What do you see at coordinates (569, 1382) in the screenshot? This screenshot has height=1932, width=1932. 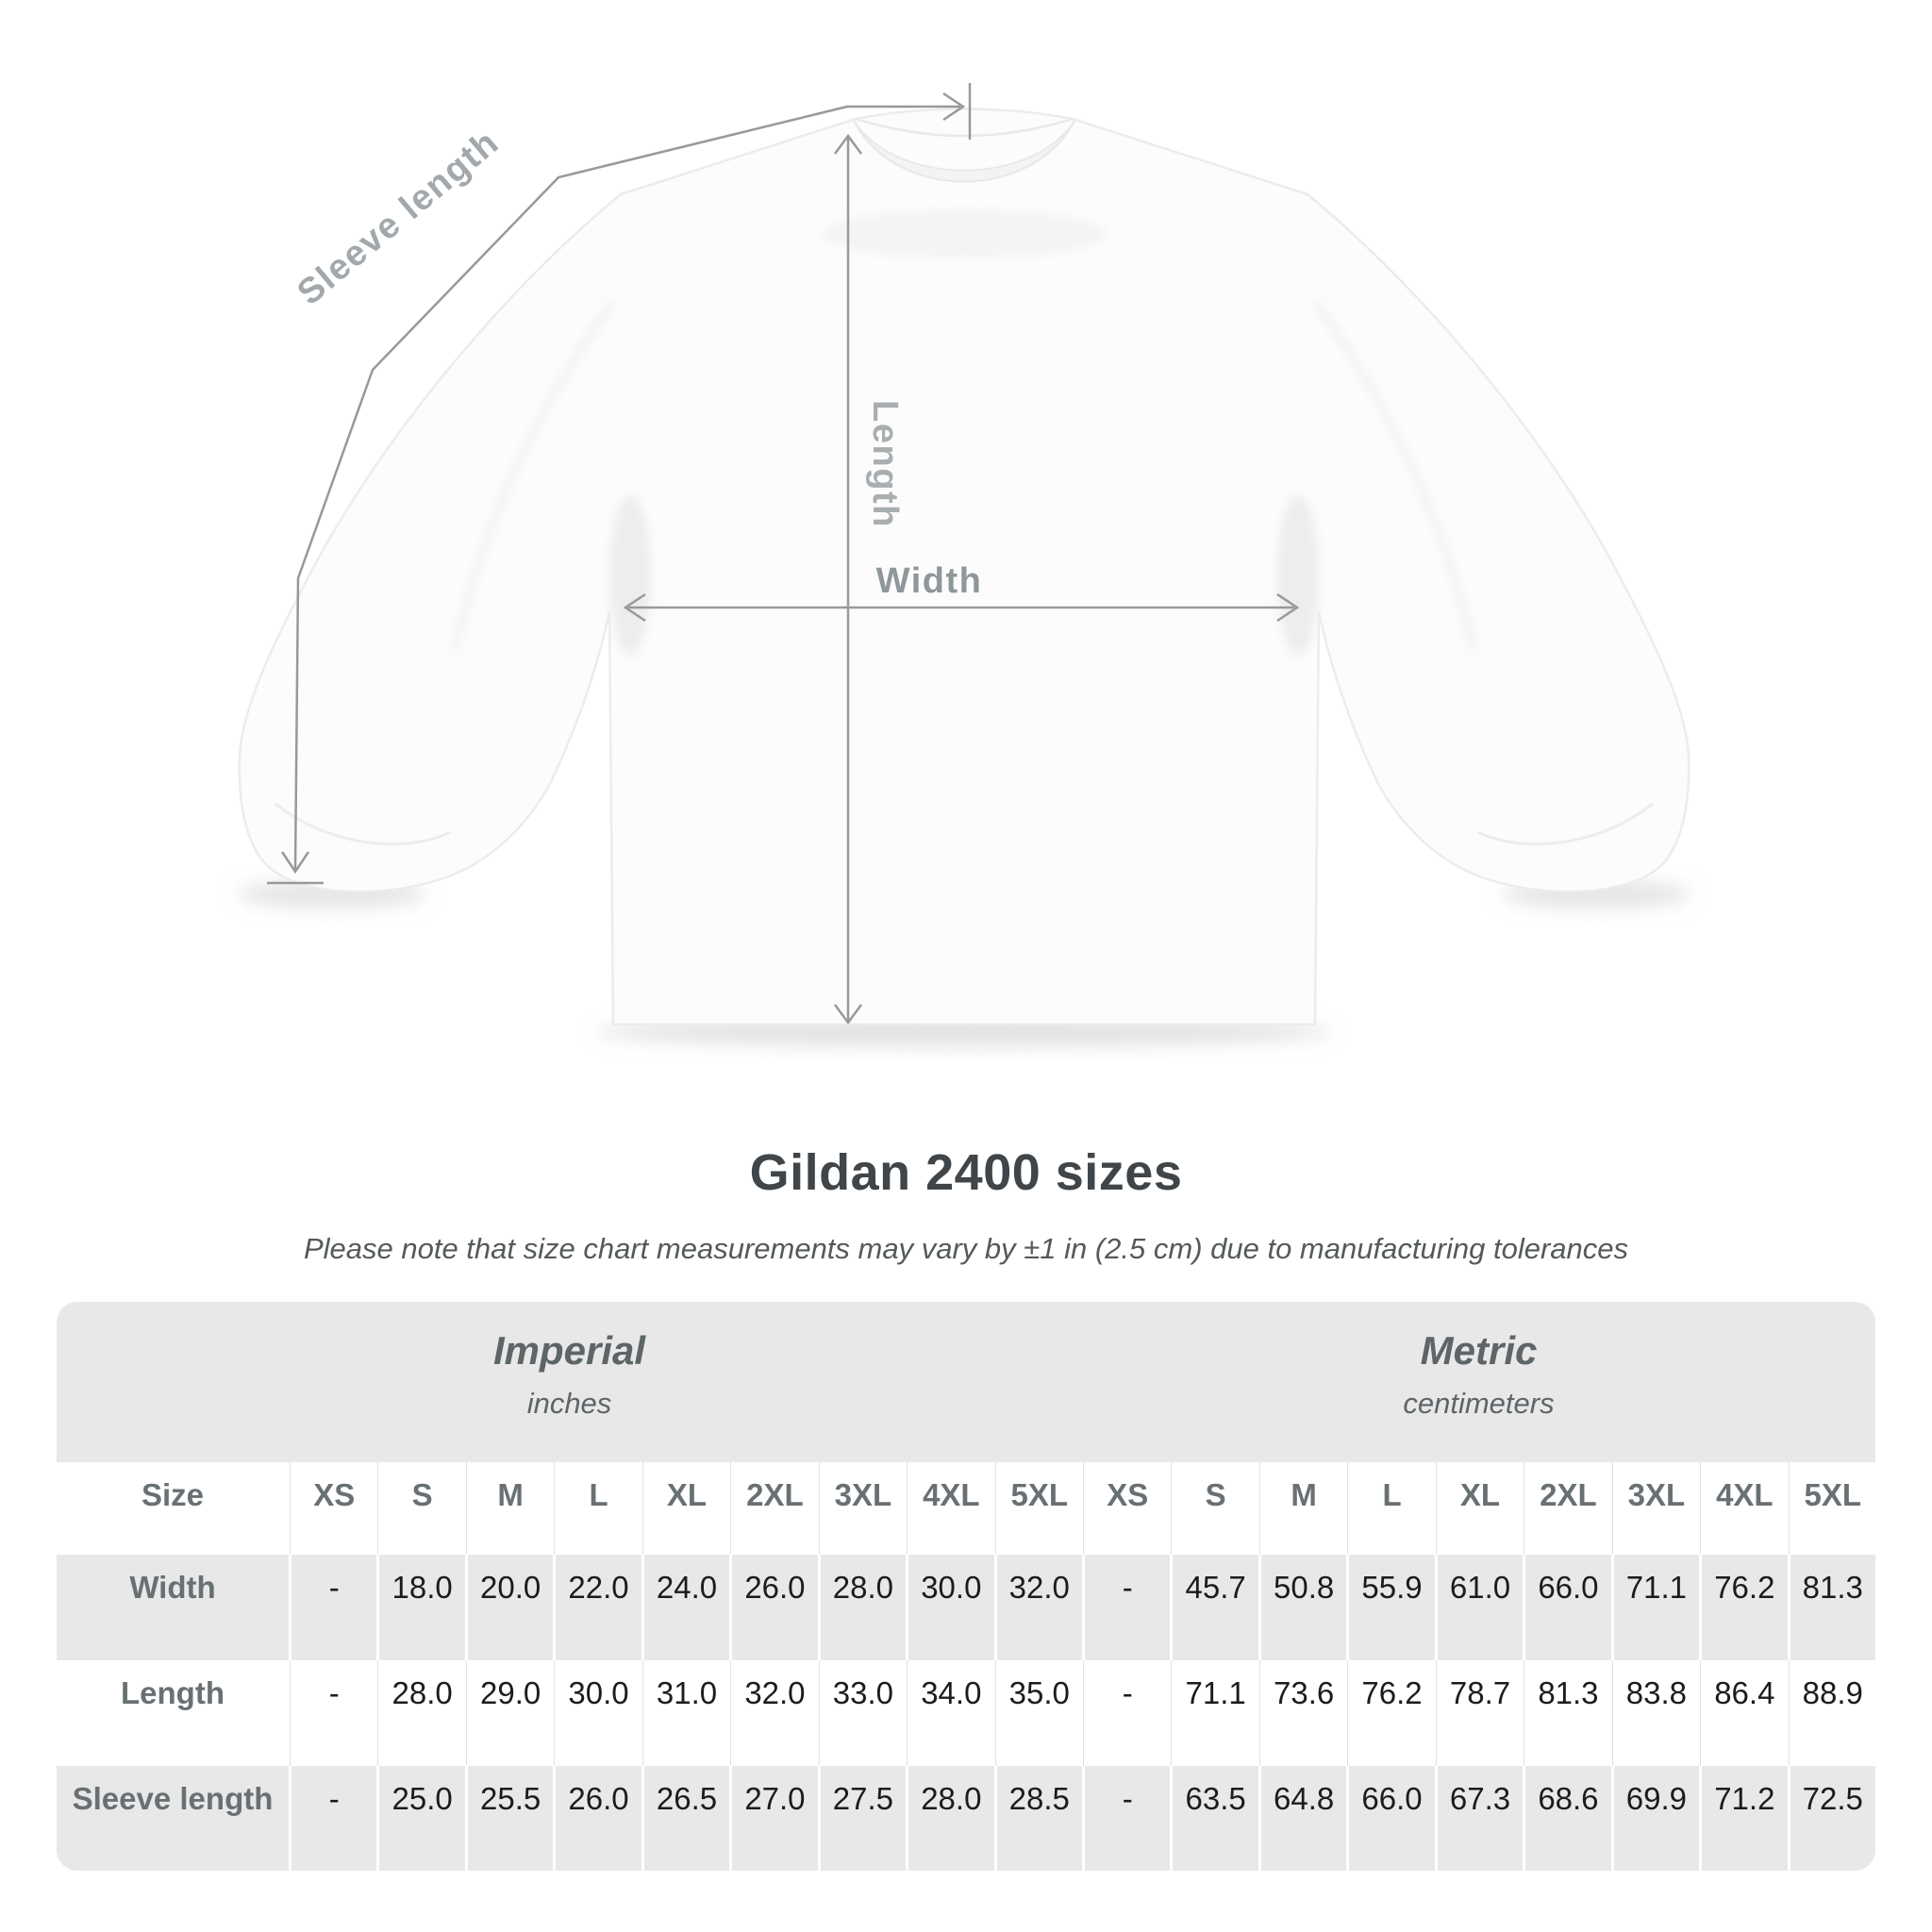 I see `imperial-unit-header: Imperial inches` at bounding box center [569, 1382].